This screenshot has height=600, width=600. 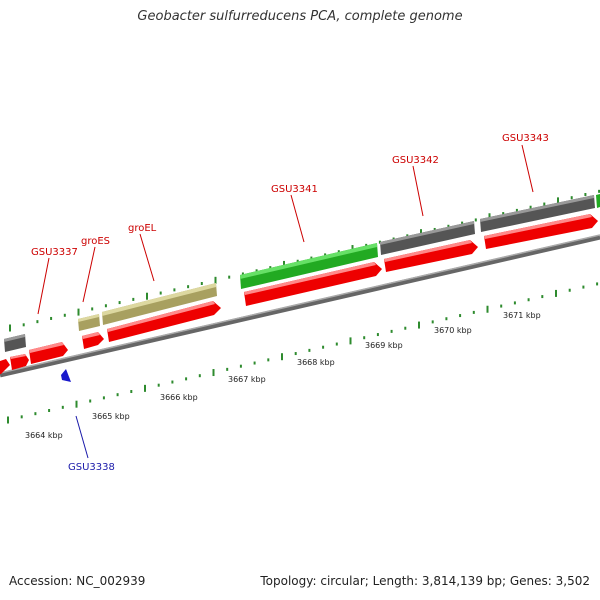 I want to click on kbp-label-3667: 3667 kbp, so click(x=247, y=379).